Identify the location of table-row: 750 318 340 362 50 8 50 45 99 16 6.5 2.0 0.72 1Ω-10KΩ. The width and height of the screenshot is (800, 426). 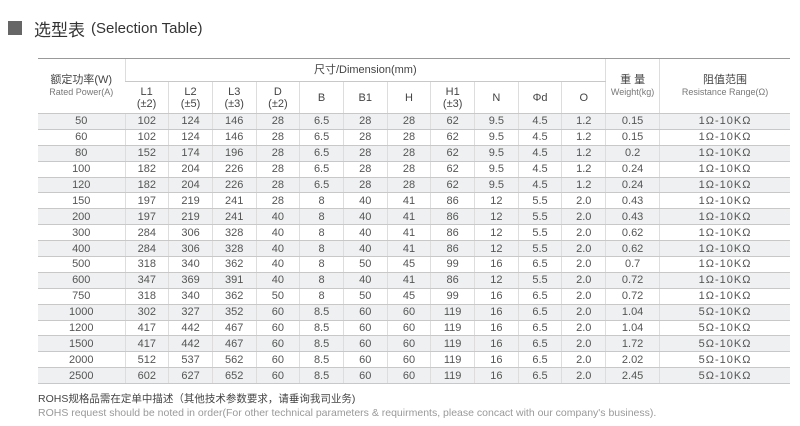
(414, 296).